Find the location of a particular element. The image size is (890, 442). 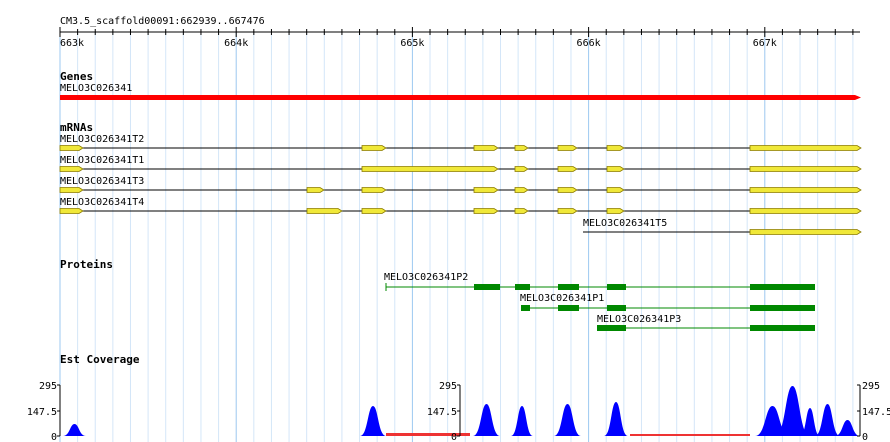

mrna-label: MELO3C026341T5 is located at coordinates (625, 223).